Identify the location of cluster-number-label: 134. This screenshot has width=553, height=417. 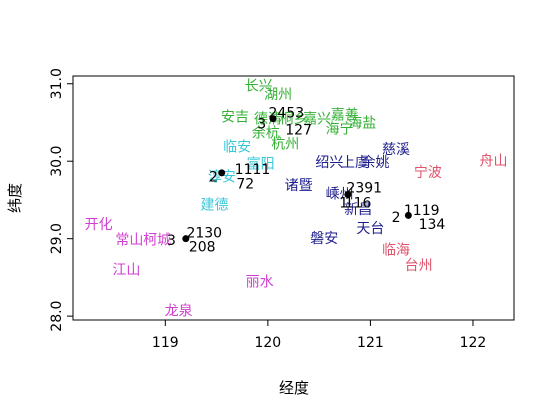
(432, 225).